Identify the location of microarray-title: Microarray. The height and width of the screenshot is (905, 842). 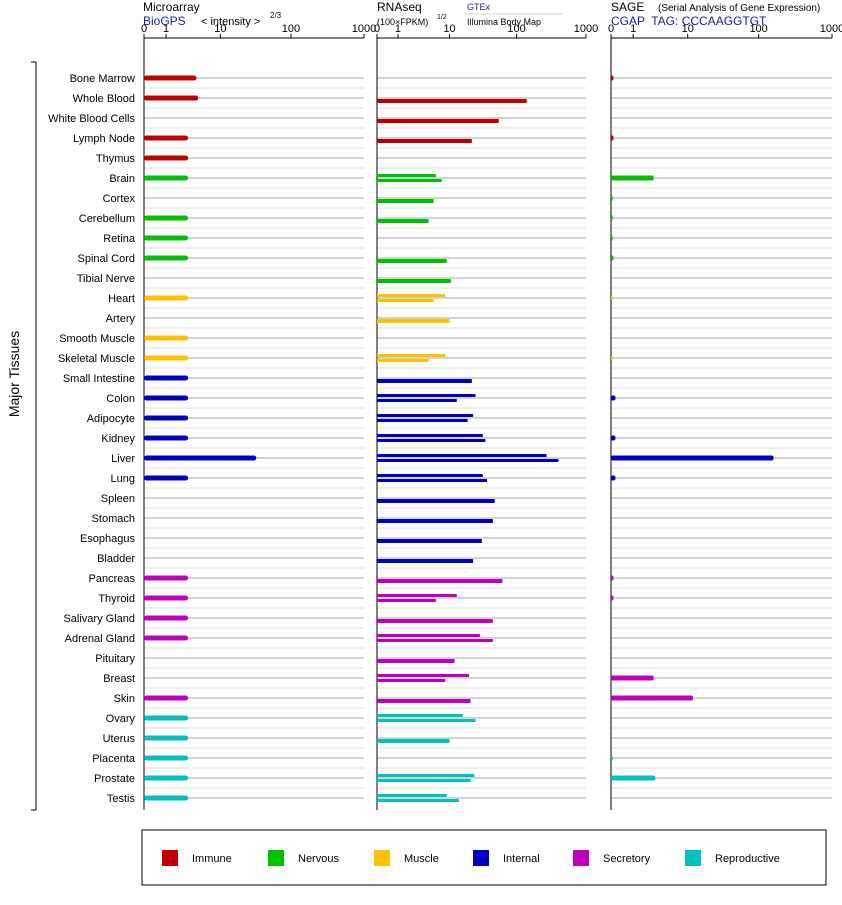
(171, 7).